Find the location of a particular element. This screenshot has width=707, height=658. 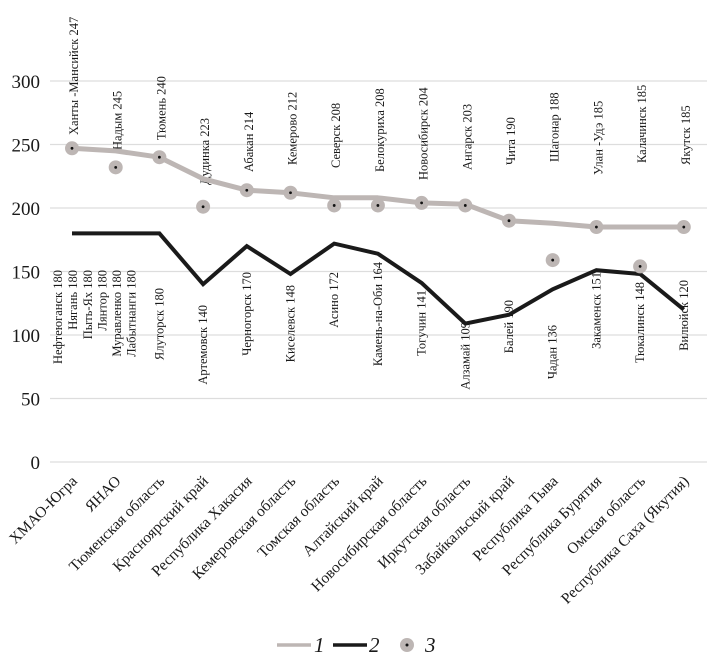

y-tick-label: 50 is located at coordinates (30, 400).